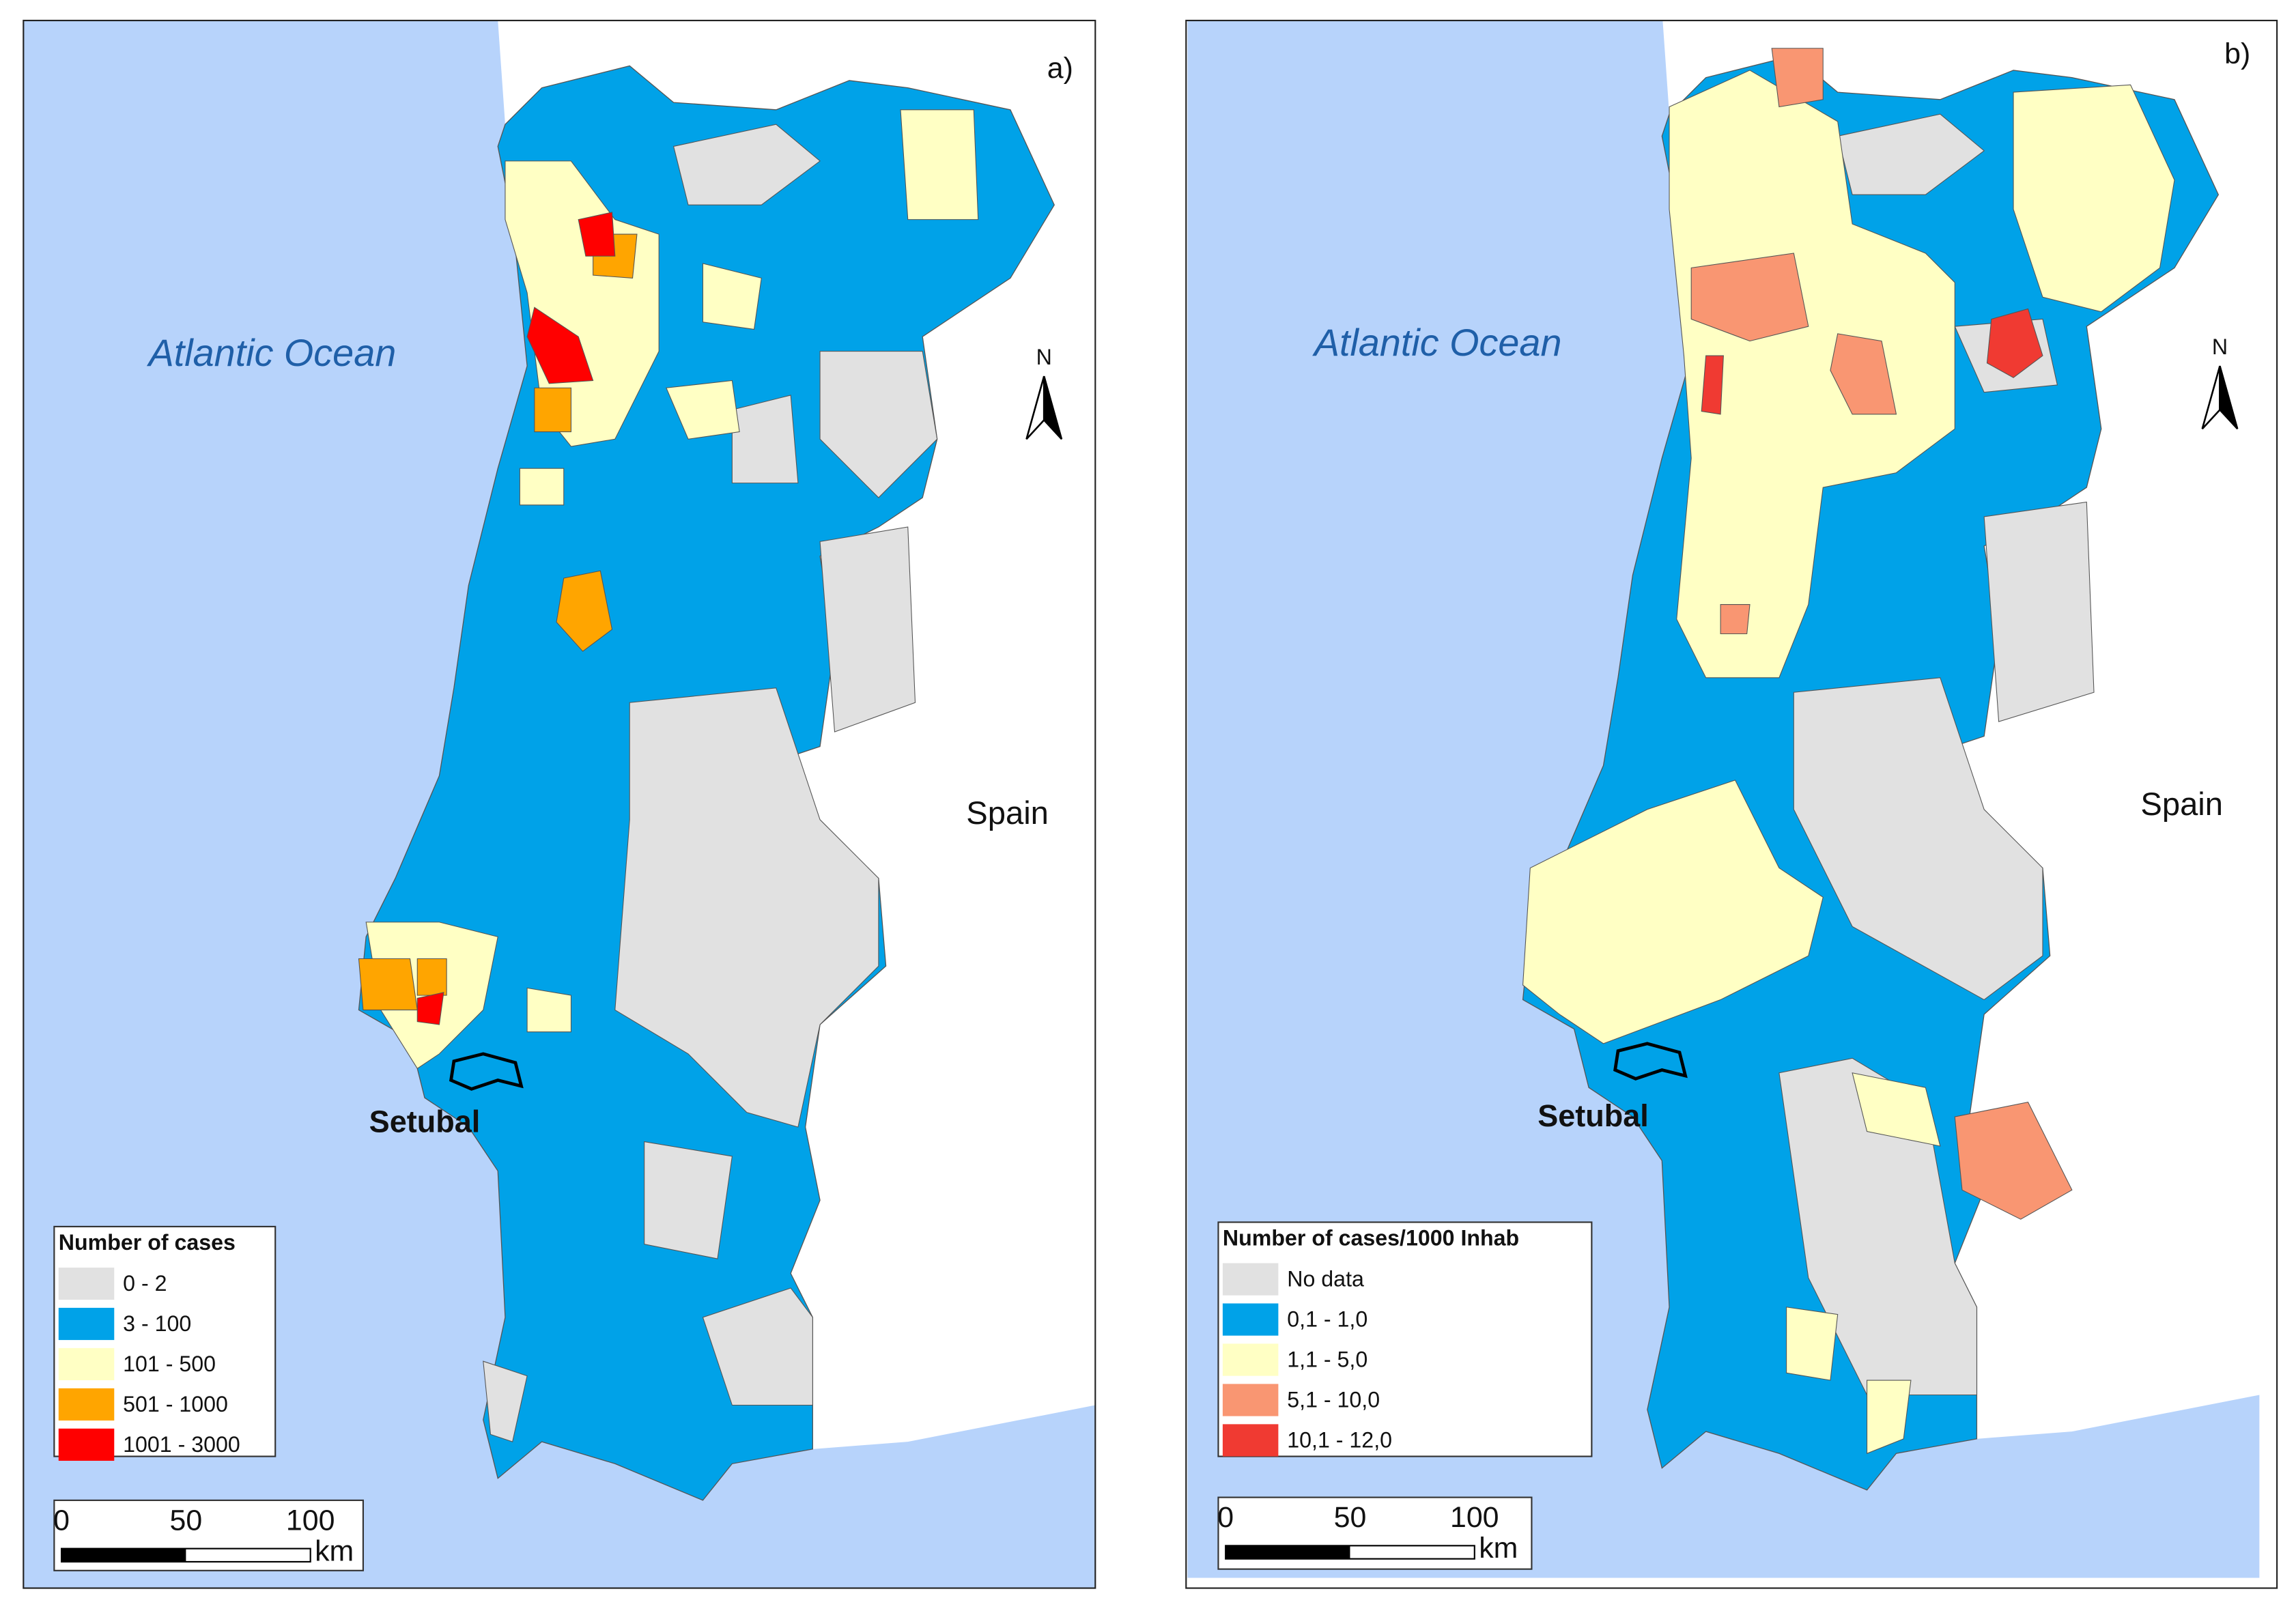 The height and width of the screenshot is (1613, 2296). I want to click on panel-label: b), so click(2237, 54).